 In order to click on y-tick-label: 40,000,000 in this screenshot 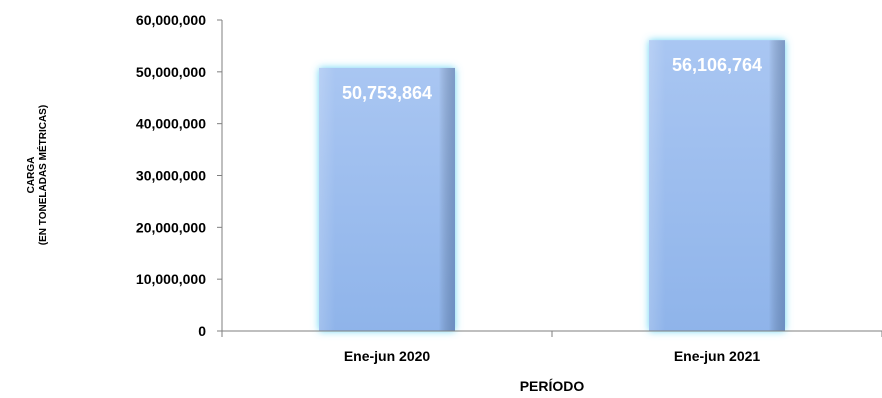, I will do `click(171, 124)`.